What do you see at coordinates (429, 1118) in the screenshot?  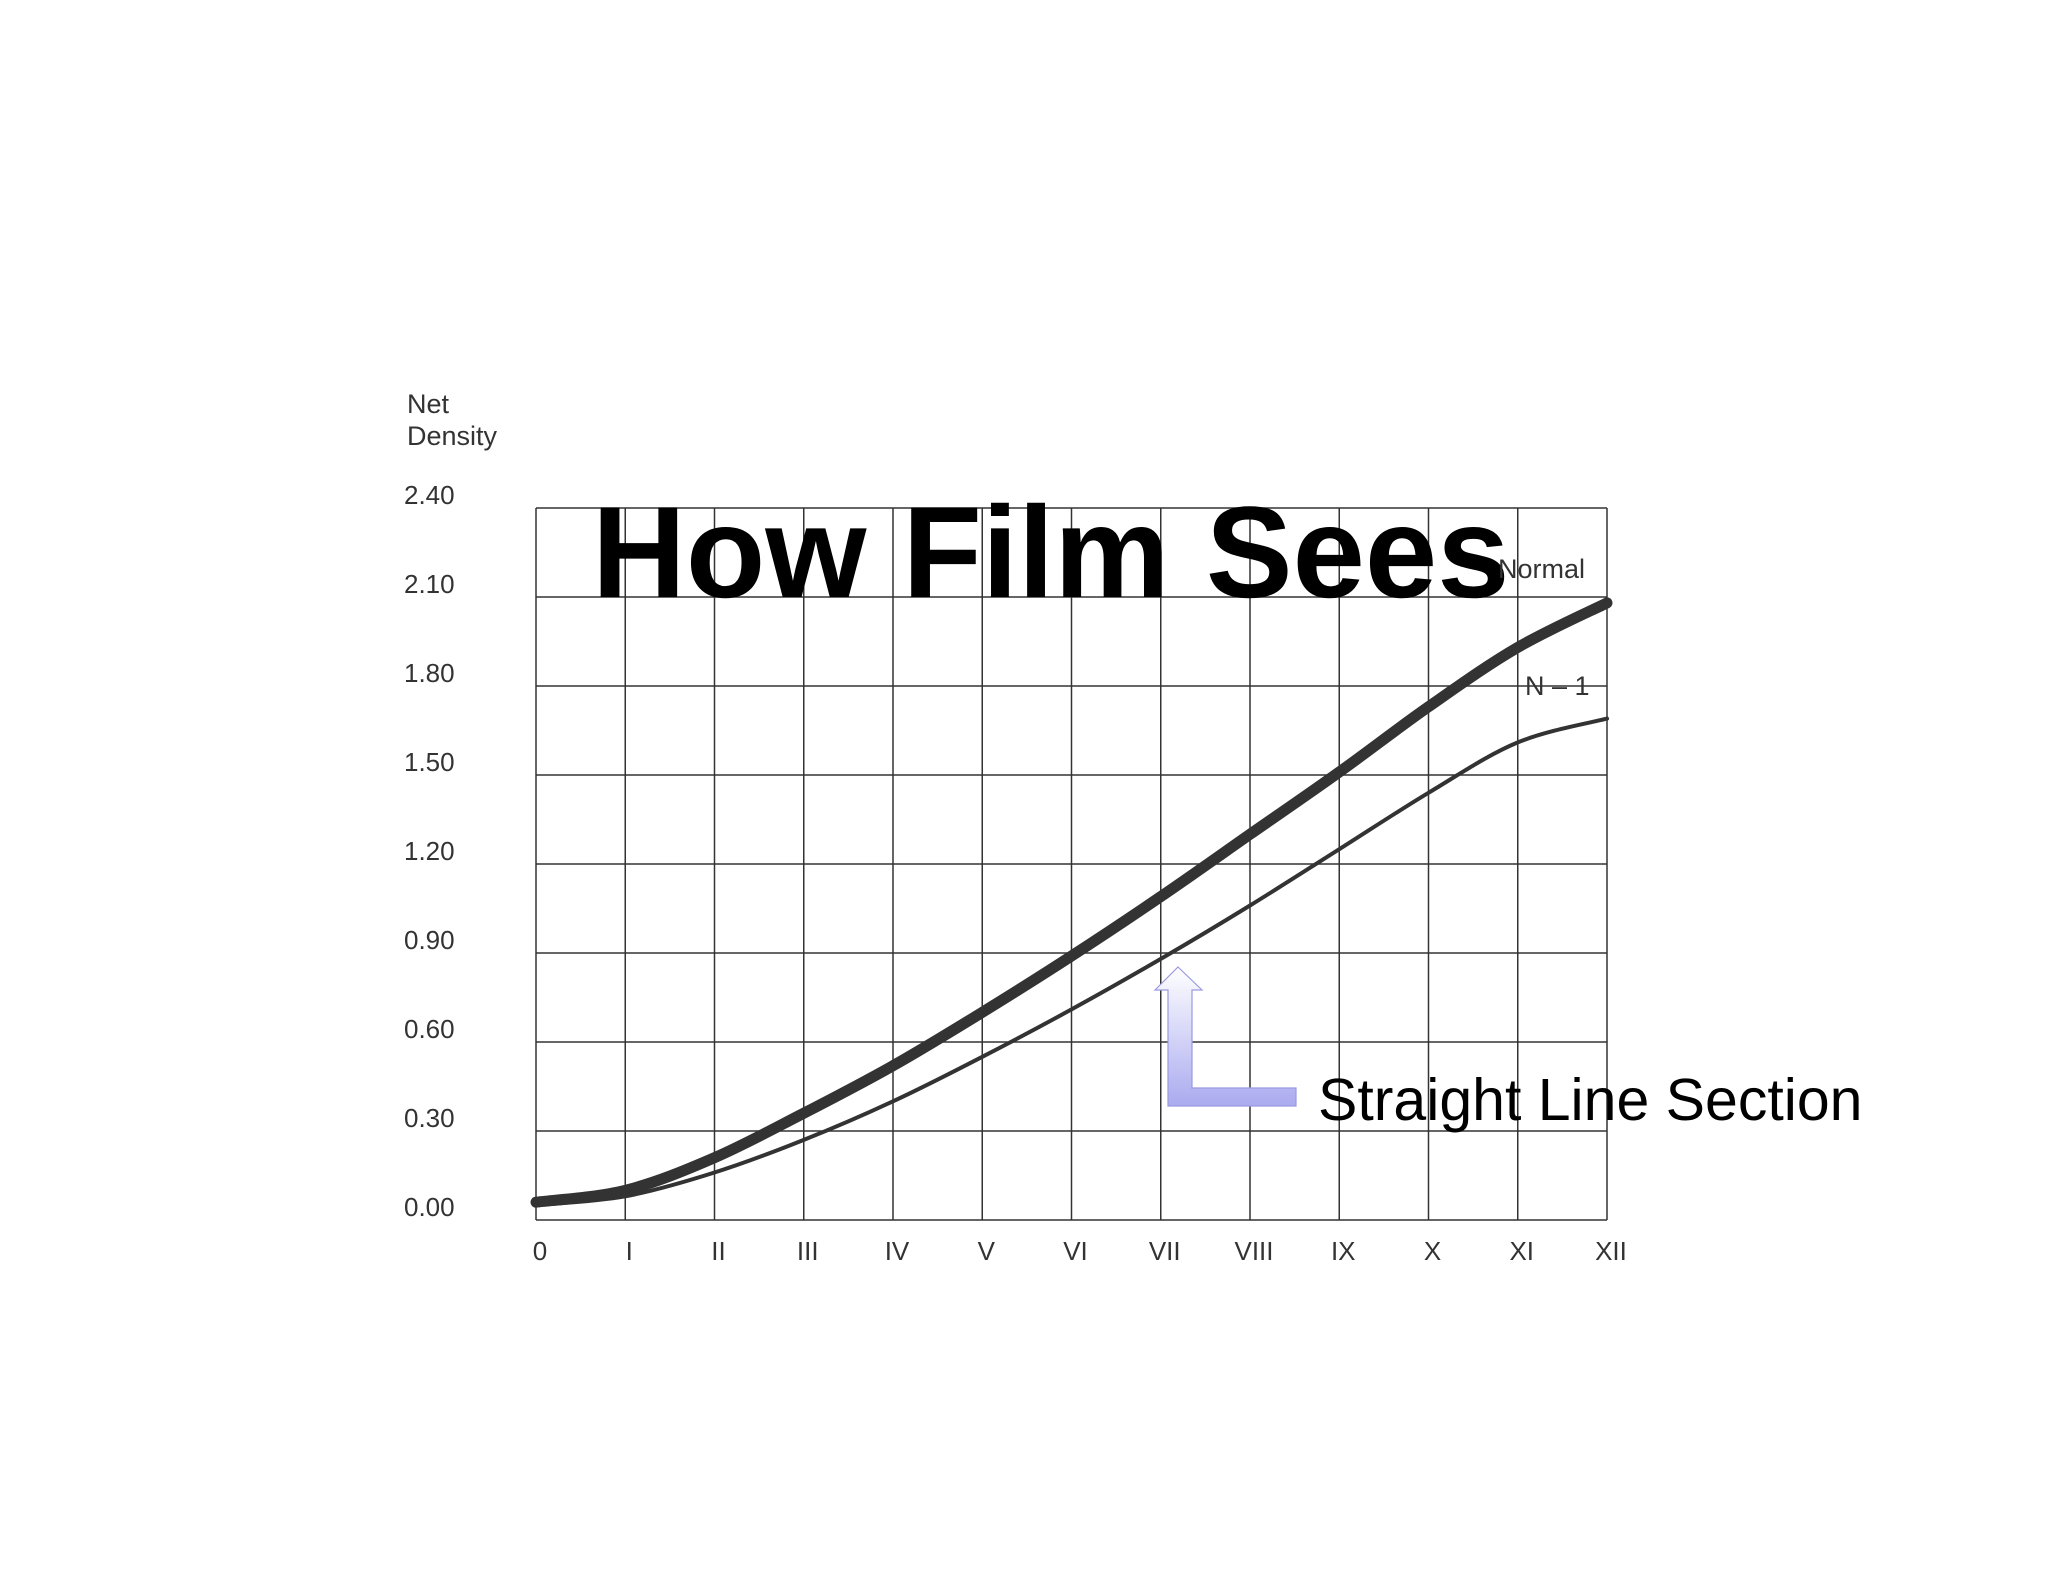 I see `y-tick-label: 0.30` at bounding box center [429, 1118].